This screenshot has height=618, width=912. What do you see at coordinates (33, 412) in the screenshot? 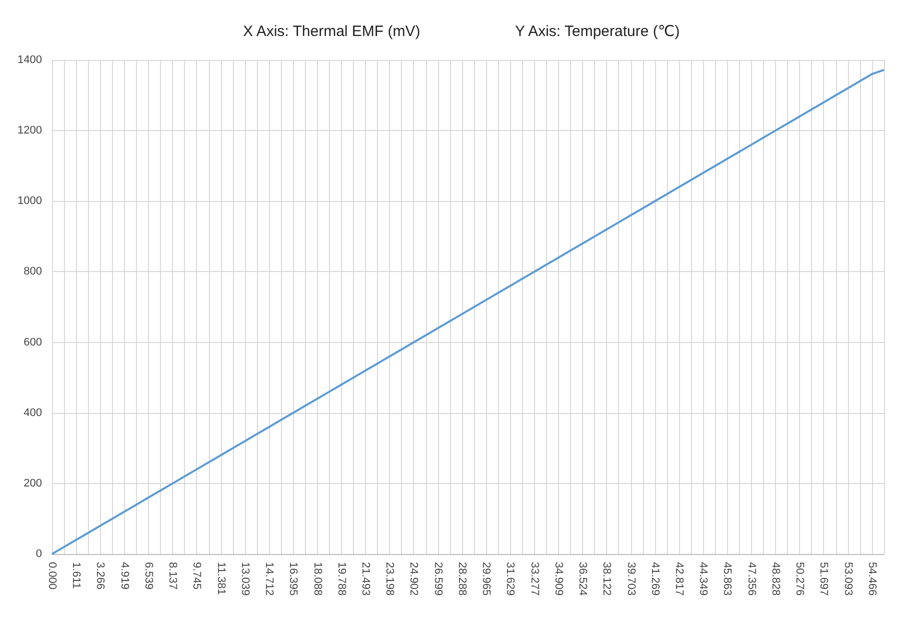
I see `y-tick-label: 400` at bounding box center [33, 412].